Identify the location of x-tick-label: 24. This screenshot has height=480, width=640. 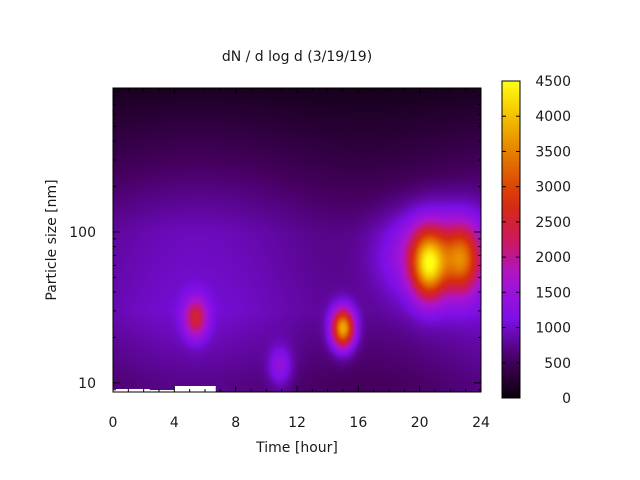
(481, 423).